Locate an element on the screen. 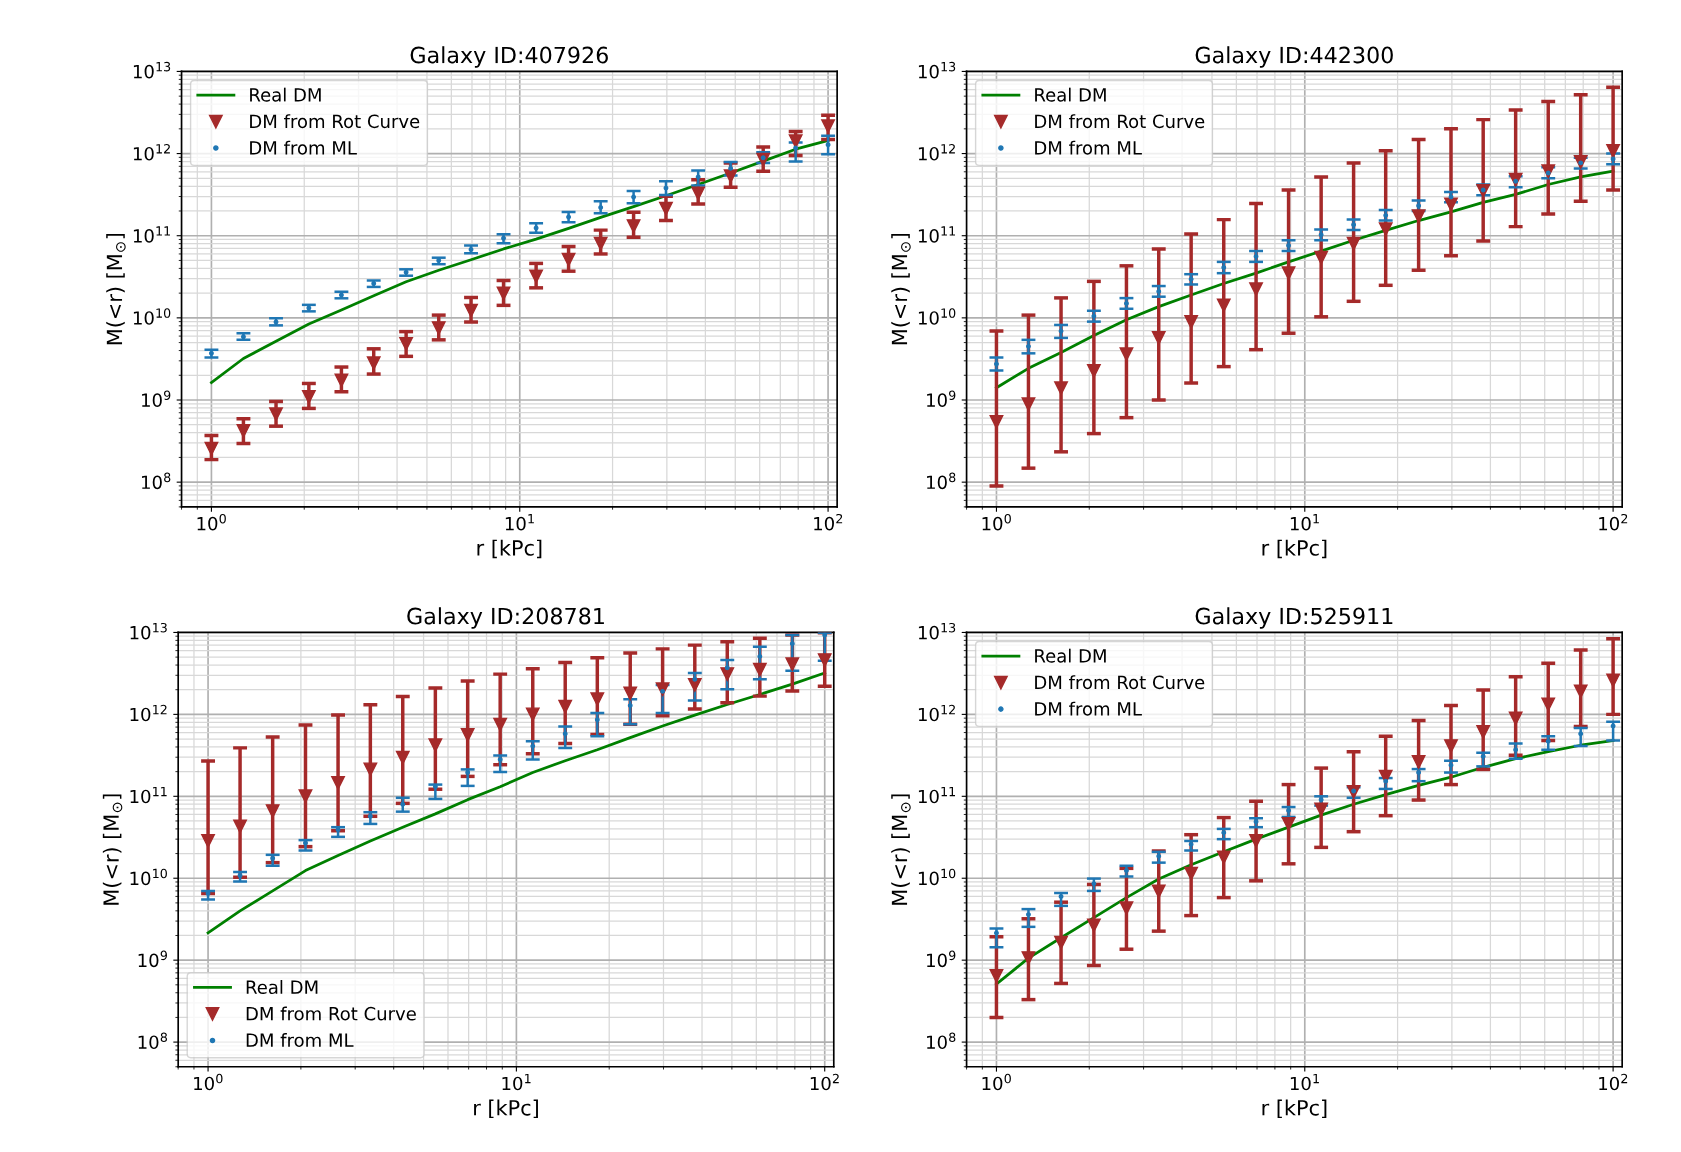  legend-label: DM from ML is located at coordinates (300, 1040).